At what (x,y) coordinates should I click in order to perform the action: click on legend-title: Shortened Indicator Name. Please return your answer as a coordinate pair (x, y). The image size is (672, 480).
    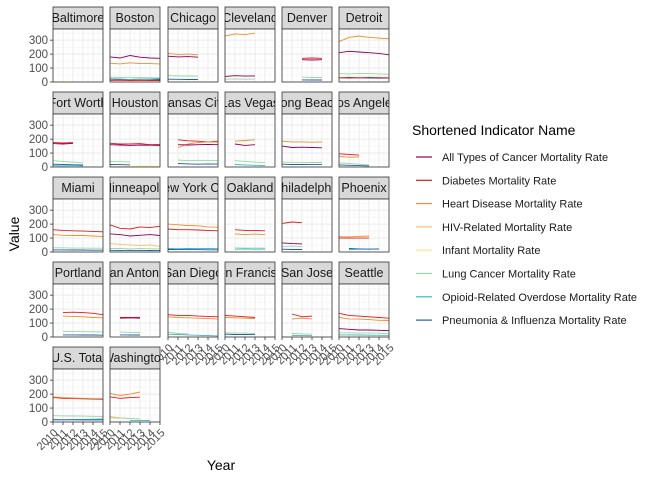
    Looking at the image, I should click on (494, 130).